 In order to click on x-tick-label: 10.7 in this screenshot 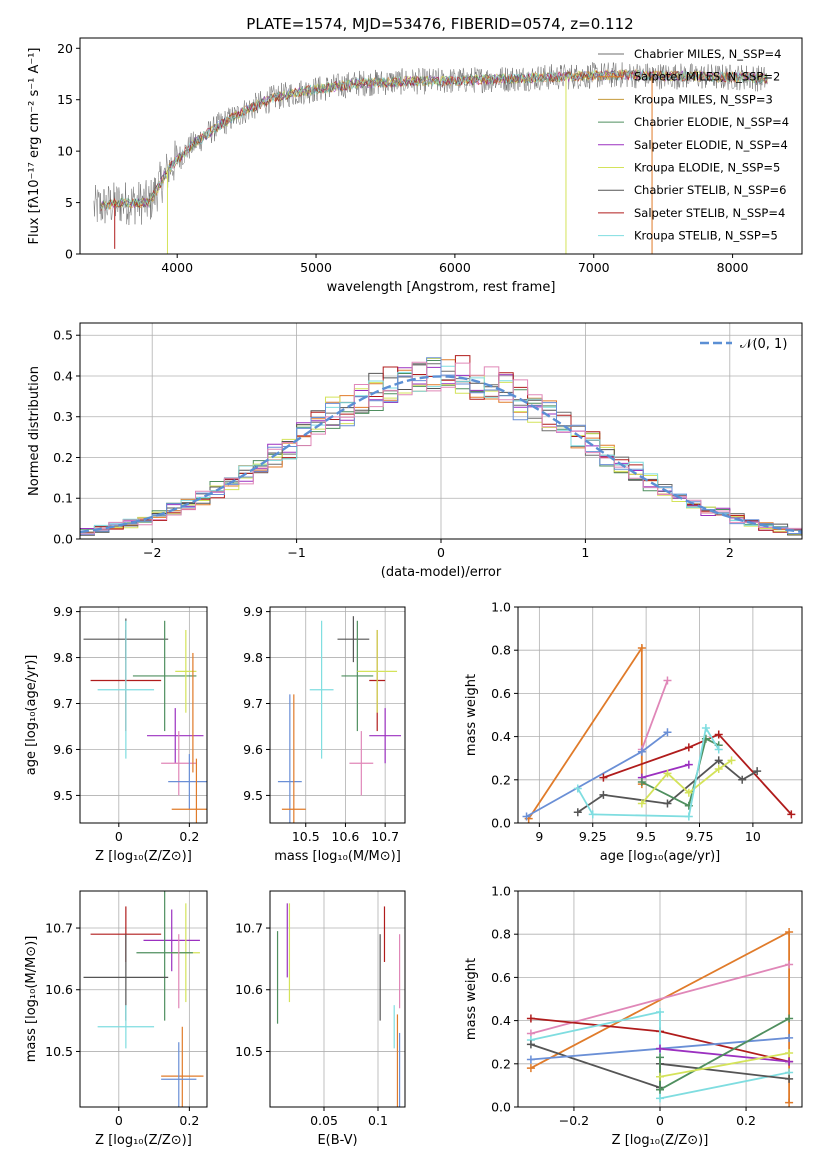, I will do `click(385, 836)`.